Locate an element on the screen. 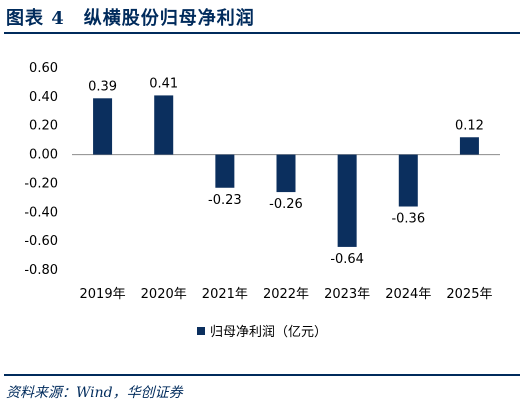 The image size is (524, 412). y-tick-label: -0.60 is located at coordinates (41, 241).